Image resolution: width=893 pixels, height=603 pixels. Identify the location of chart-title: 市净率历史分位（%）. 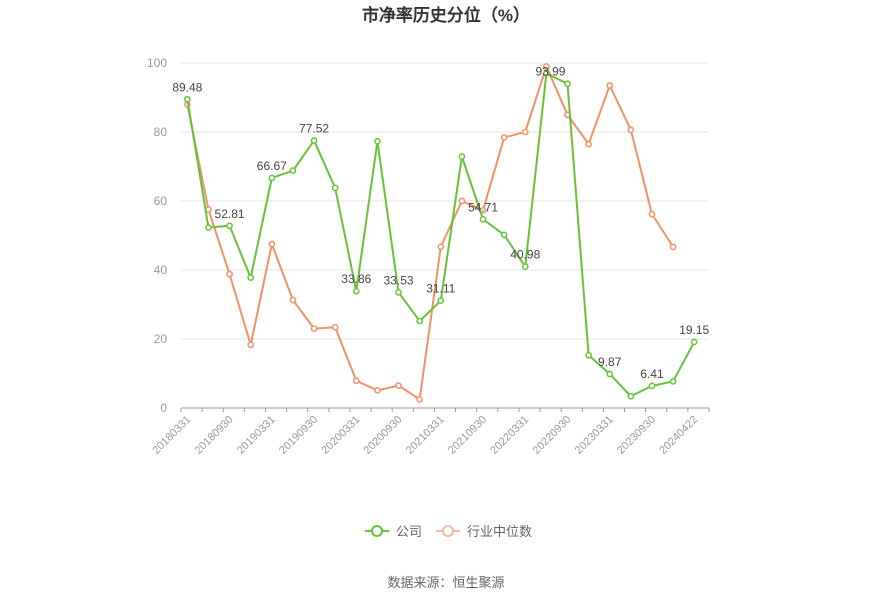
(446, 15).